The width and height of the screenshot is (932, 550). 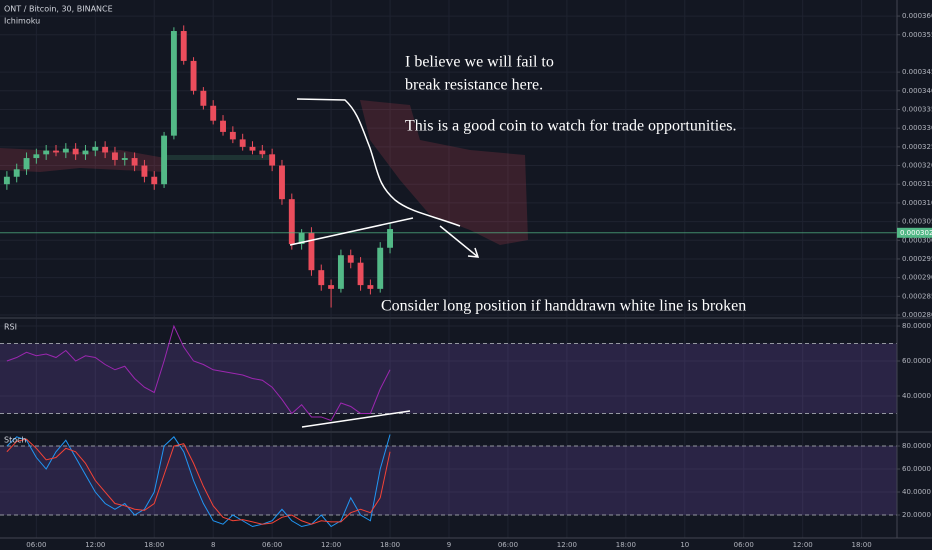 I want to click on last-price-label: 0.0003020, so click(x=916, y=233).